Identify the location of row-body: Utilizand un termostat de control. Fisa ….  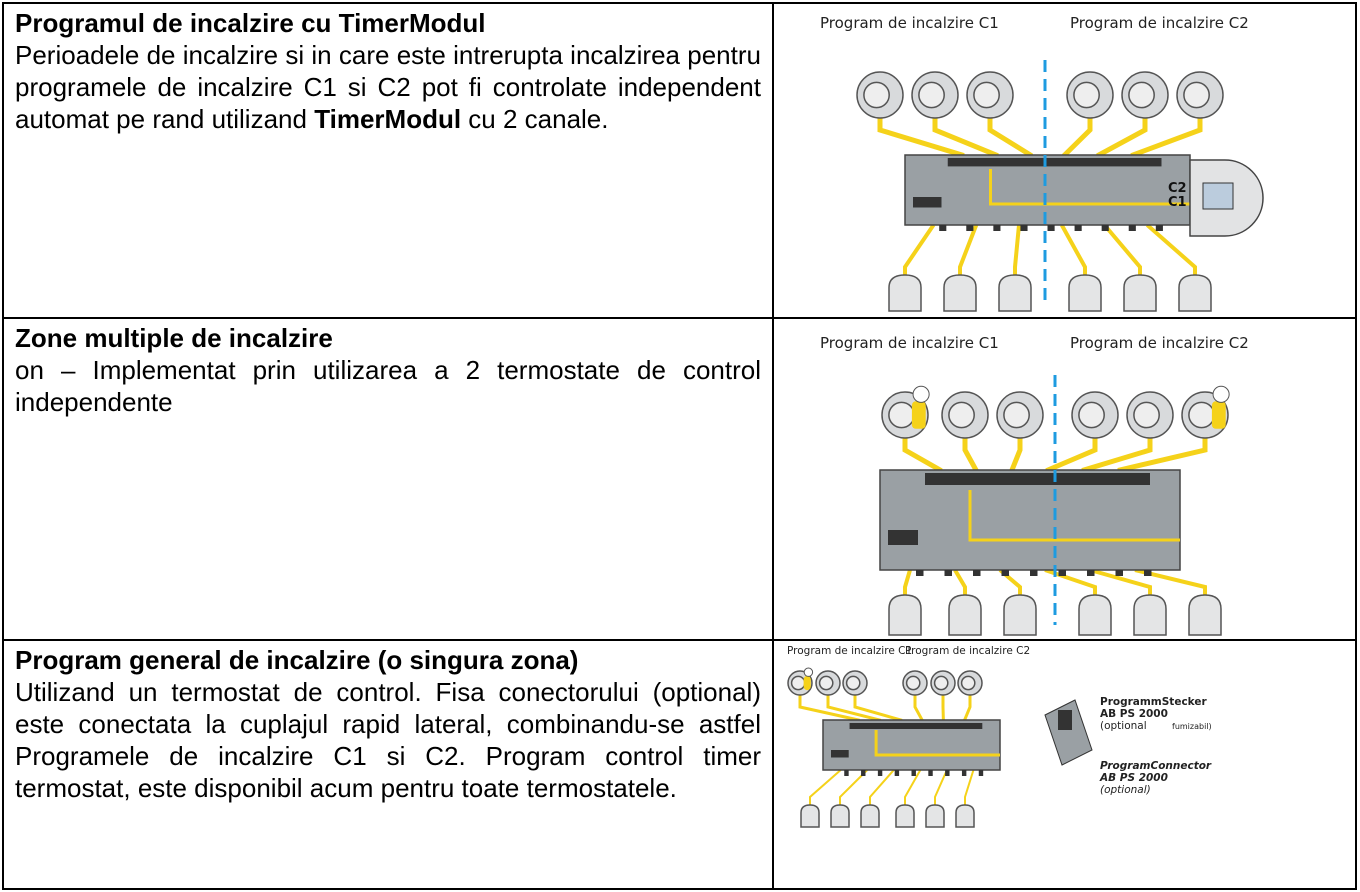
(388, 740).